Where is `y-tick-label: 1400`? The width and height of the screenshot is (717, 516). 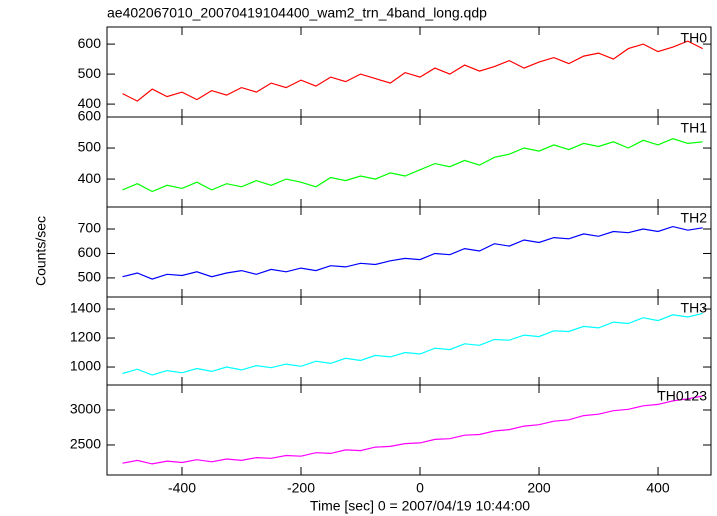 y-tick-label: 1400 is located at coordinates (85, 308).